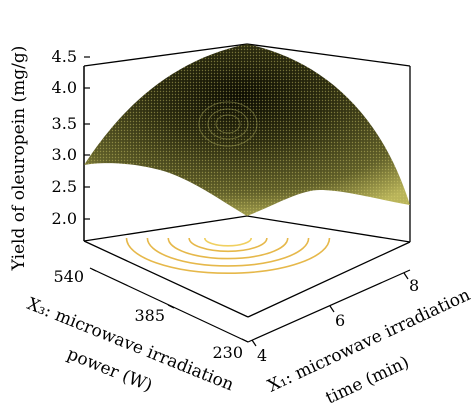  Describe the element at coordinates (64, 123) in the screenshot. I see `z-tick-label: 3.5` at that location.